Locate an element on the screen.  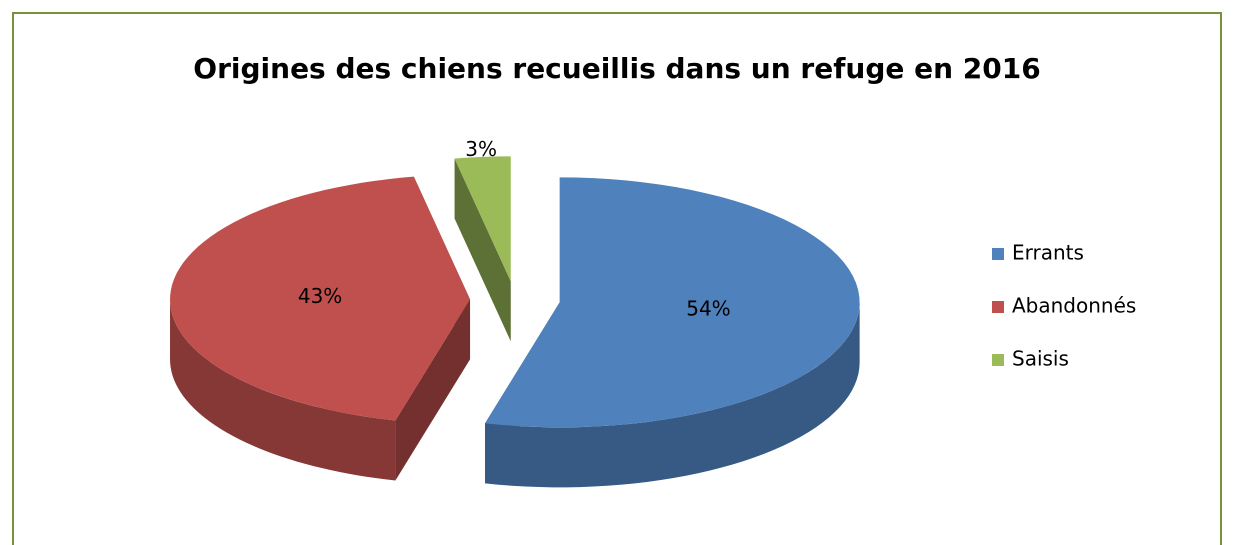
data-label: 3% is located at coordinates (481, 149).